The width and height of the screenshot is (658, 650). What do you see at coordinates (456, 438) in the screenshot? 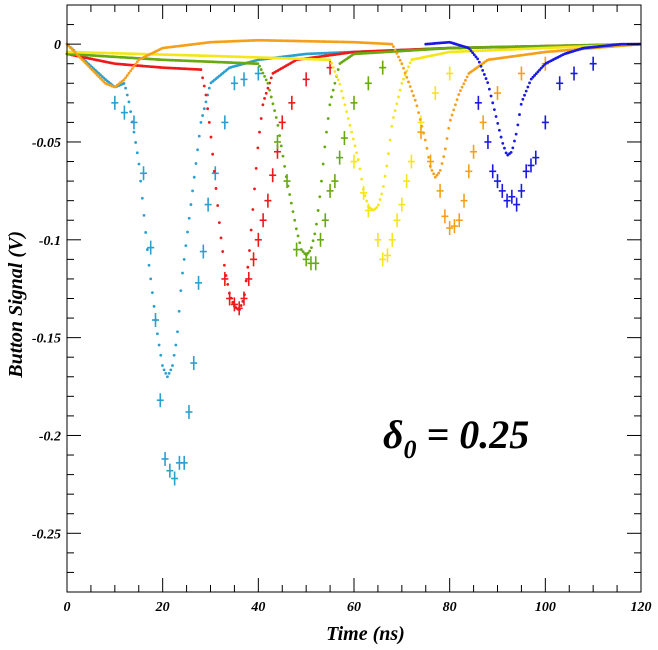
I see `delta-annotation: δ0 = 0.25` at bounding box center [456, 438].